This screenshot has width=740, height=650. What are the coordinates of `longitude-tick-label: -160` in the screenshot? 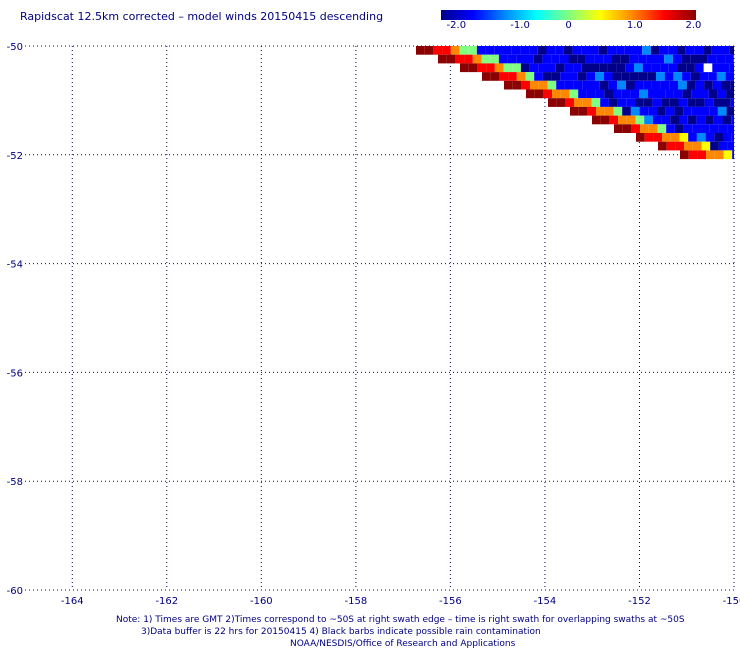 It's located at (261, 601).